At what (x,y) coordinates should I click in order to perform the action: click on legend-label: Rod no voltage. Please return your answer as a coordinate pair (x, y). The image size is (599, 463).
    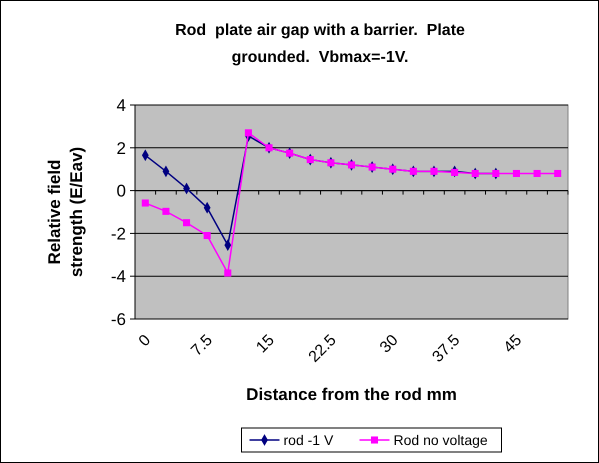
    Looking at the image, I should click on (441, 440).